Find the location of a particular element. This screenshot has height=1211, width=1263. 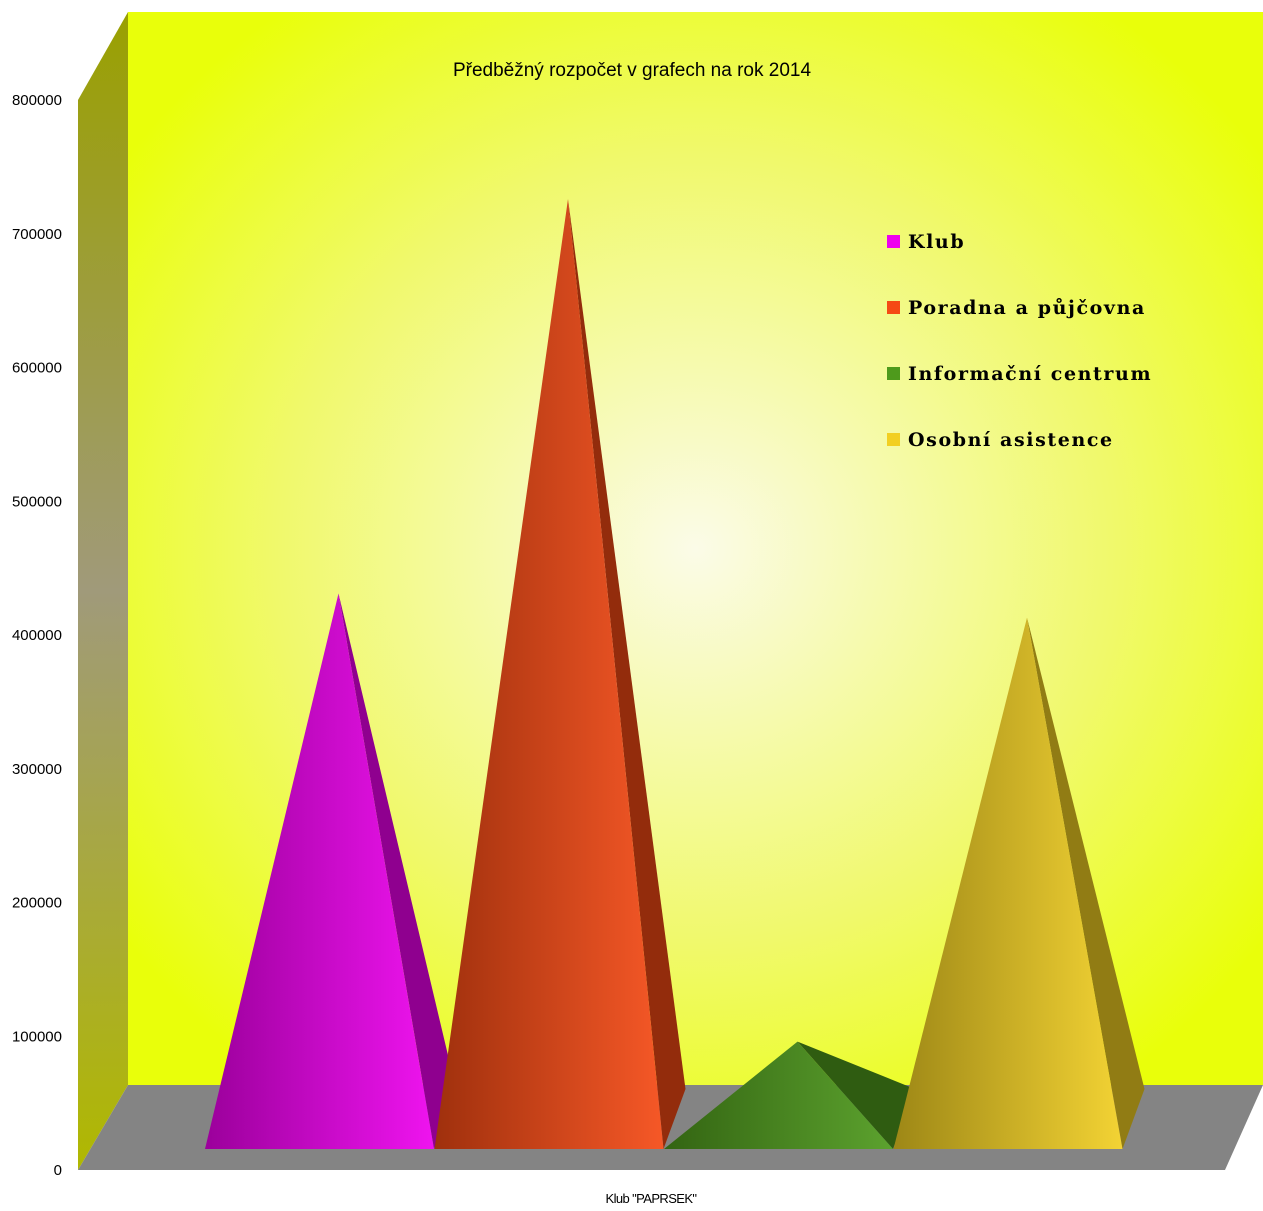

y-tick-label: 800000 is located at coordinates (37, 100).